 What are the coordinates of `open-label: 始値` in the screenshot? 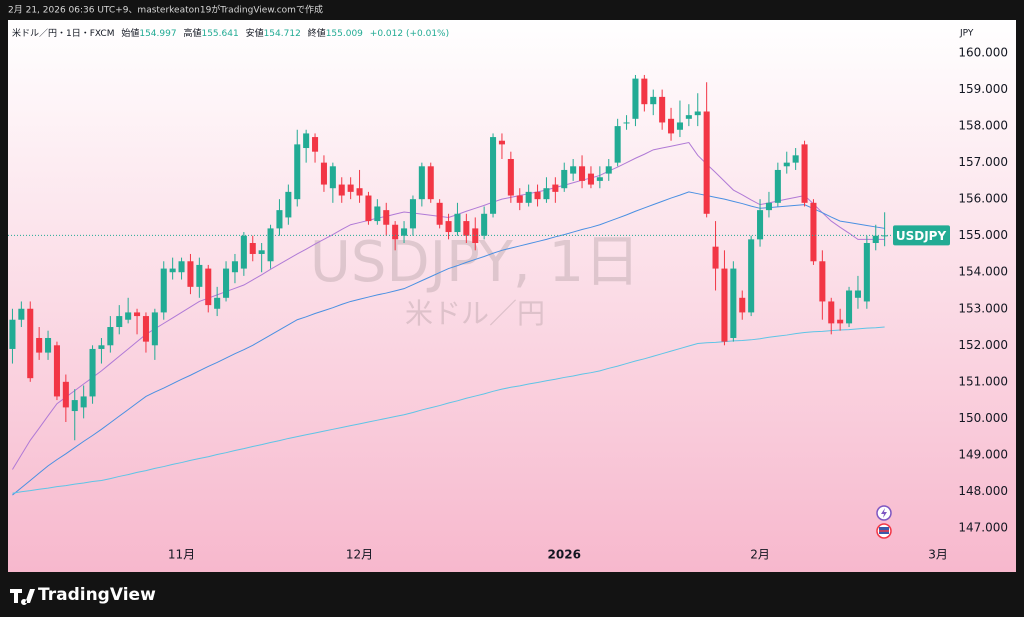 It's located at (130, 33).